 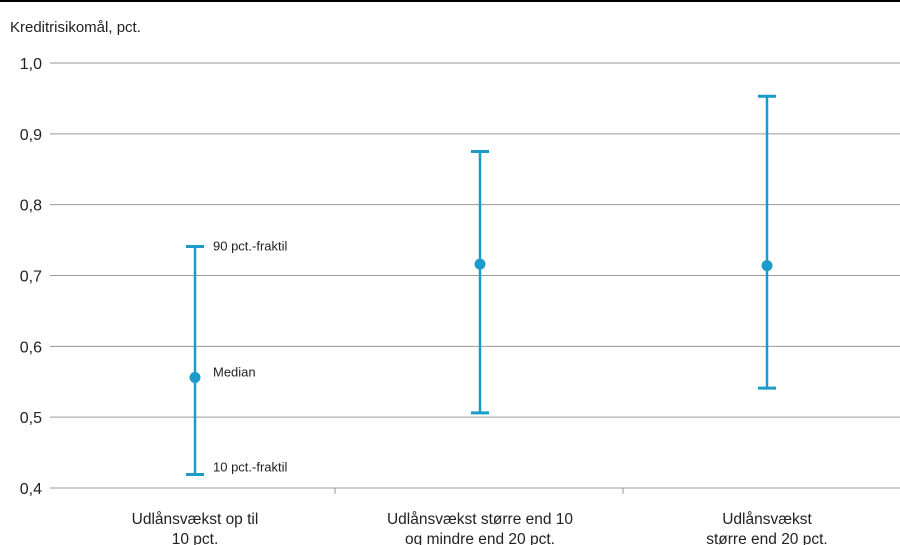 What do you see at coordinates (31, 206) in the screenshot?
I see `y-tick-label: 0,8` at bounding box center [31, 206].